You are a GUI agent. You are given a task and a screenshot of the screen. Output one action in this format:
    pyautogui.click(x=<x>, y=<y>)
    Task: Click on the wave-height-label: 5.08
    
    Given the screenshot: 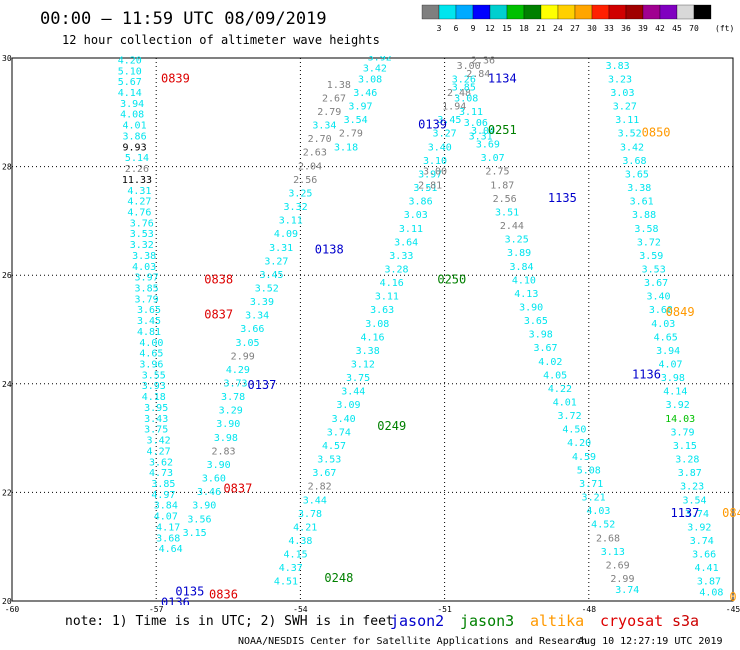 What is the action you would take?
    pyautogui.click(x=589, y=470)
    